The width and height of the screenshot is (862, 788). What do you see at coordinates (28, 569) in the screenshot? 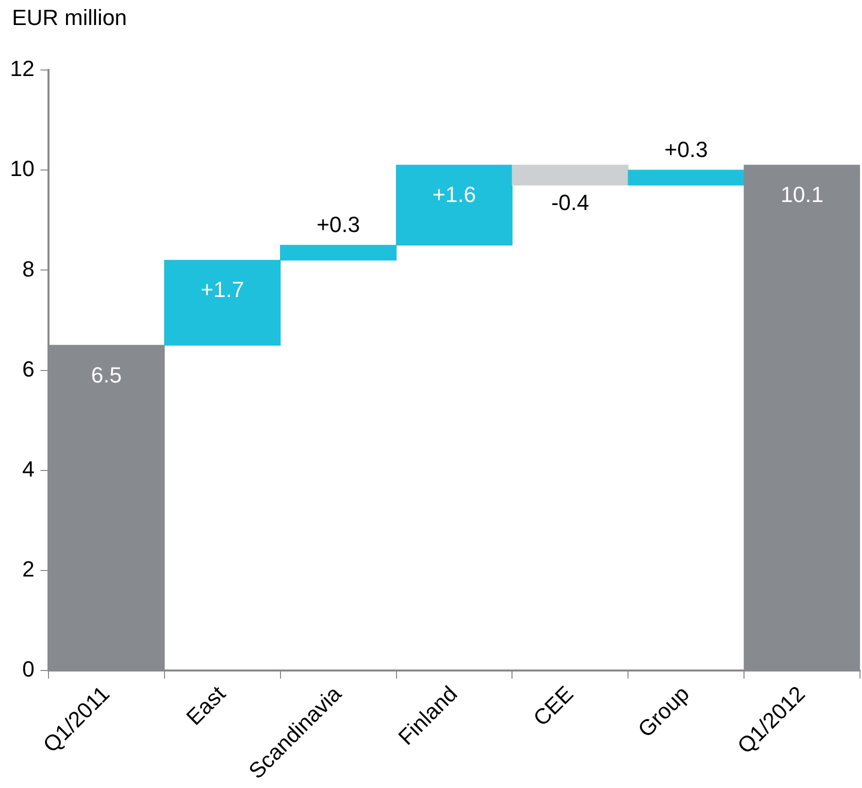
I see `y-tick-label: 2` at bounding box center [28, 569].